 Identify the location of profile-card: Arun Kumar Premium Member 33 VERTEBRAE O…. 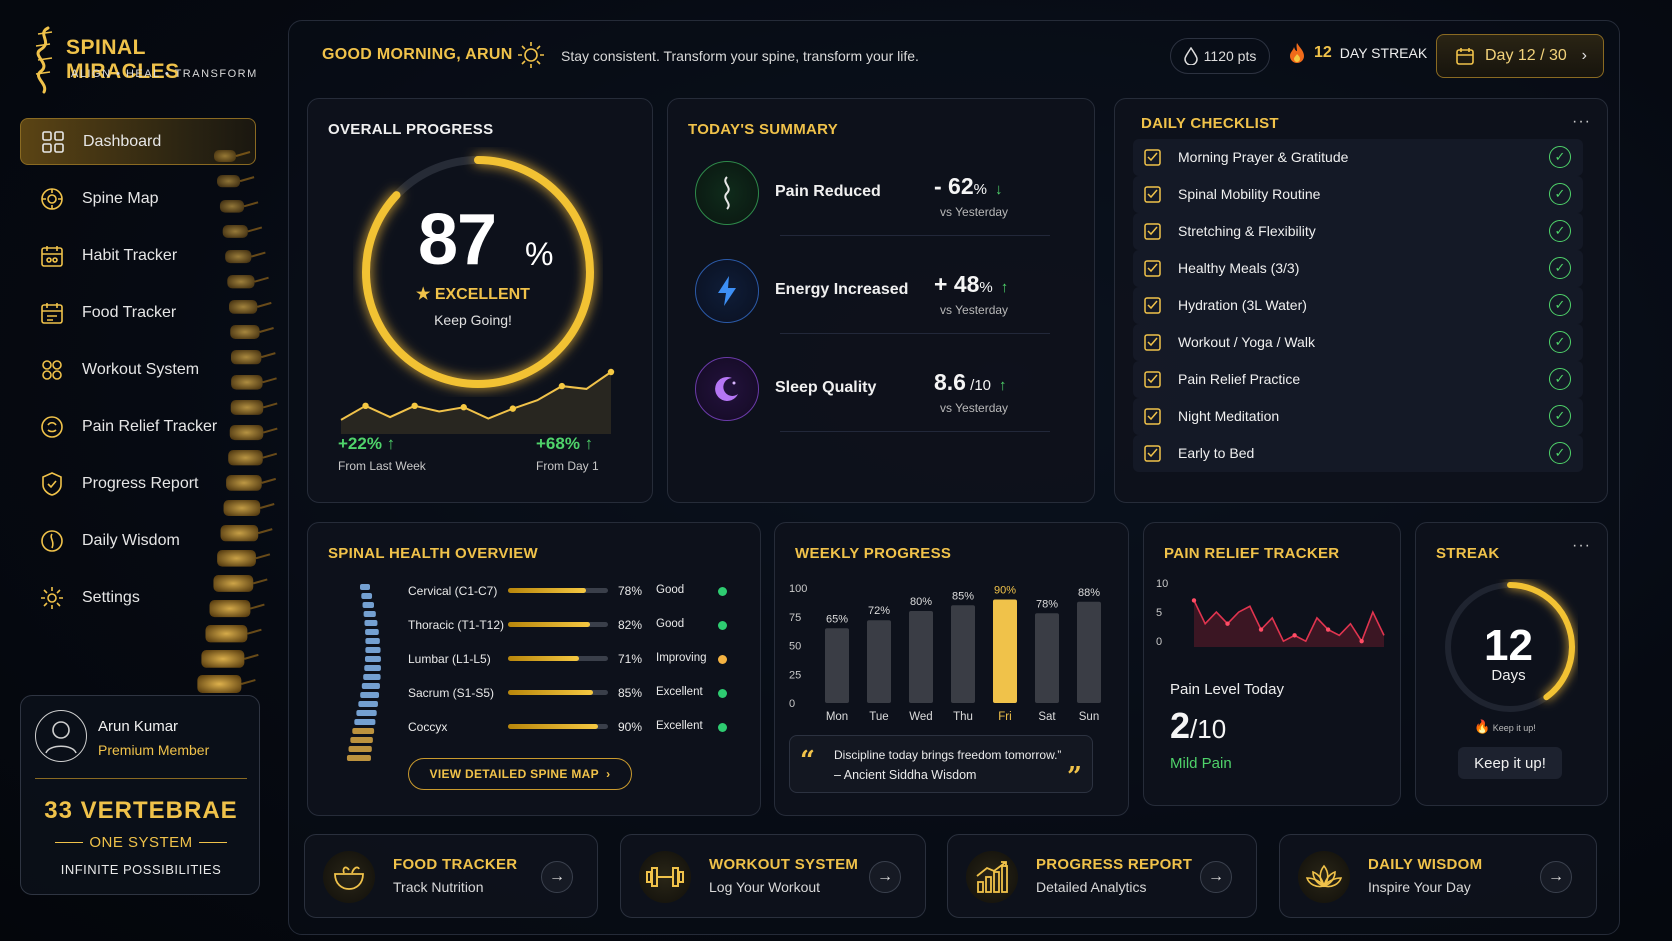
(140, 795).